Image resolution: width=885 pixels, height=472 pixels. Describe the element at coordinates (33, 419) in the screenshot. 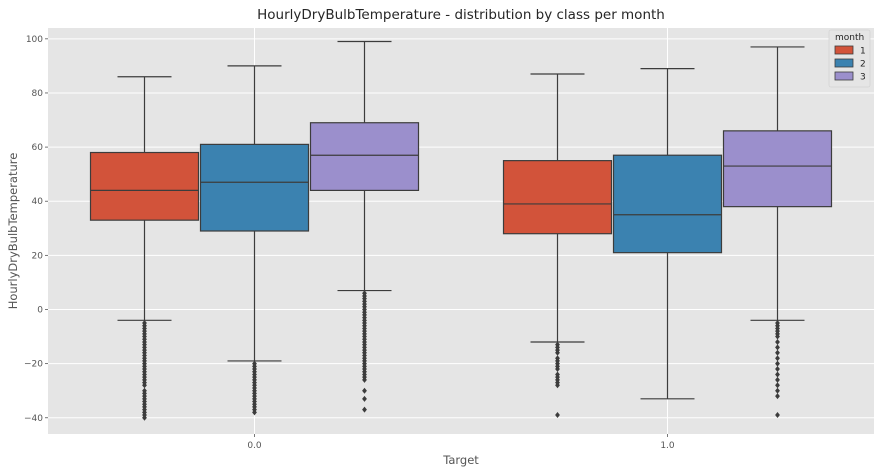

I see `y-tick-label: −40` at that location.